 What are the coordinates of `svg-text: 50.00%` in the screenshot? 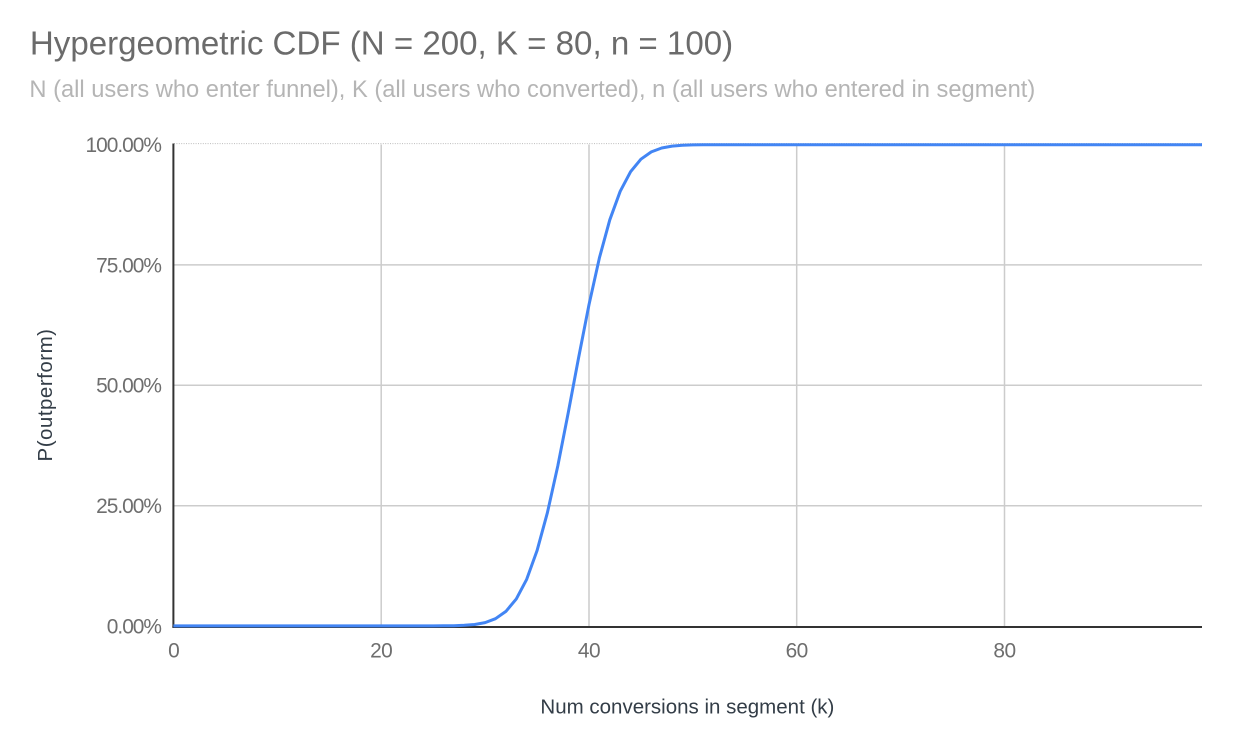 It's located at (128, 386).